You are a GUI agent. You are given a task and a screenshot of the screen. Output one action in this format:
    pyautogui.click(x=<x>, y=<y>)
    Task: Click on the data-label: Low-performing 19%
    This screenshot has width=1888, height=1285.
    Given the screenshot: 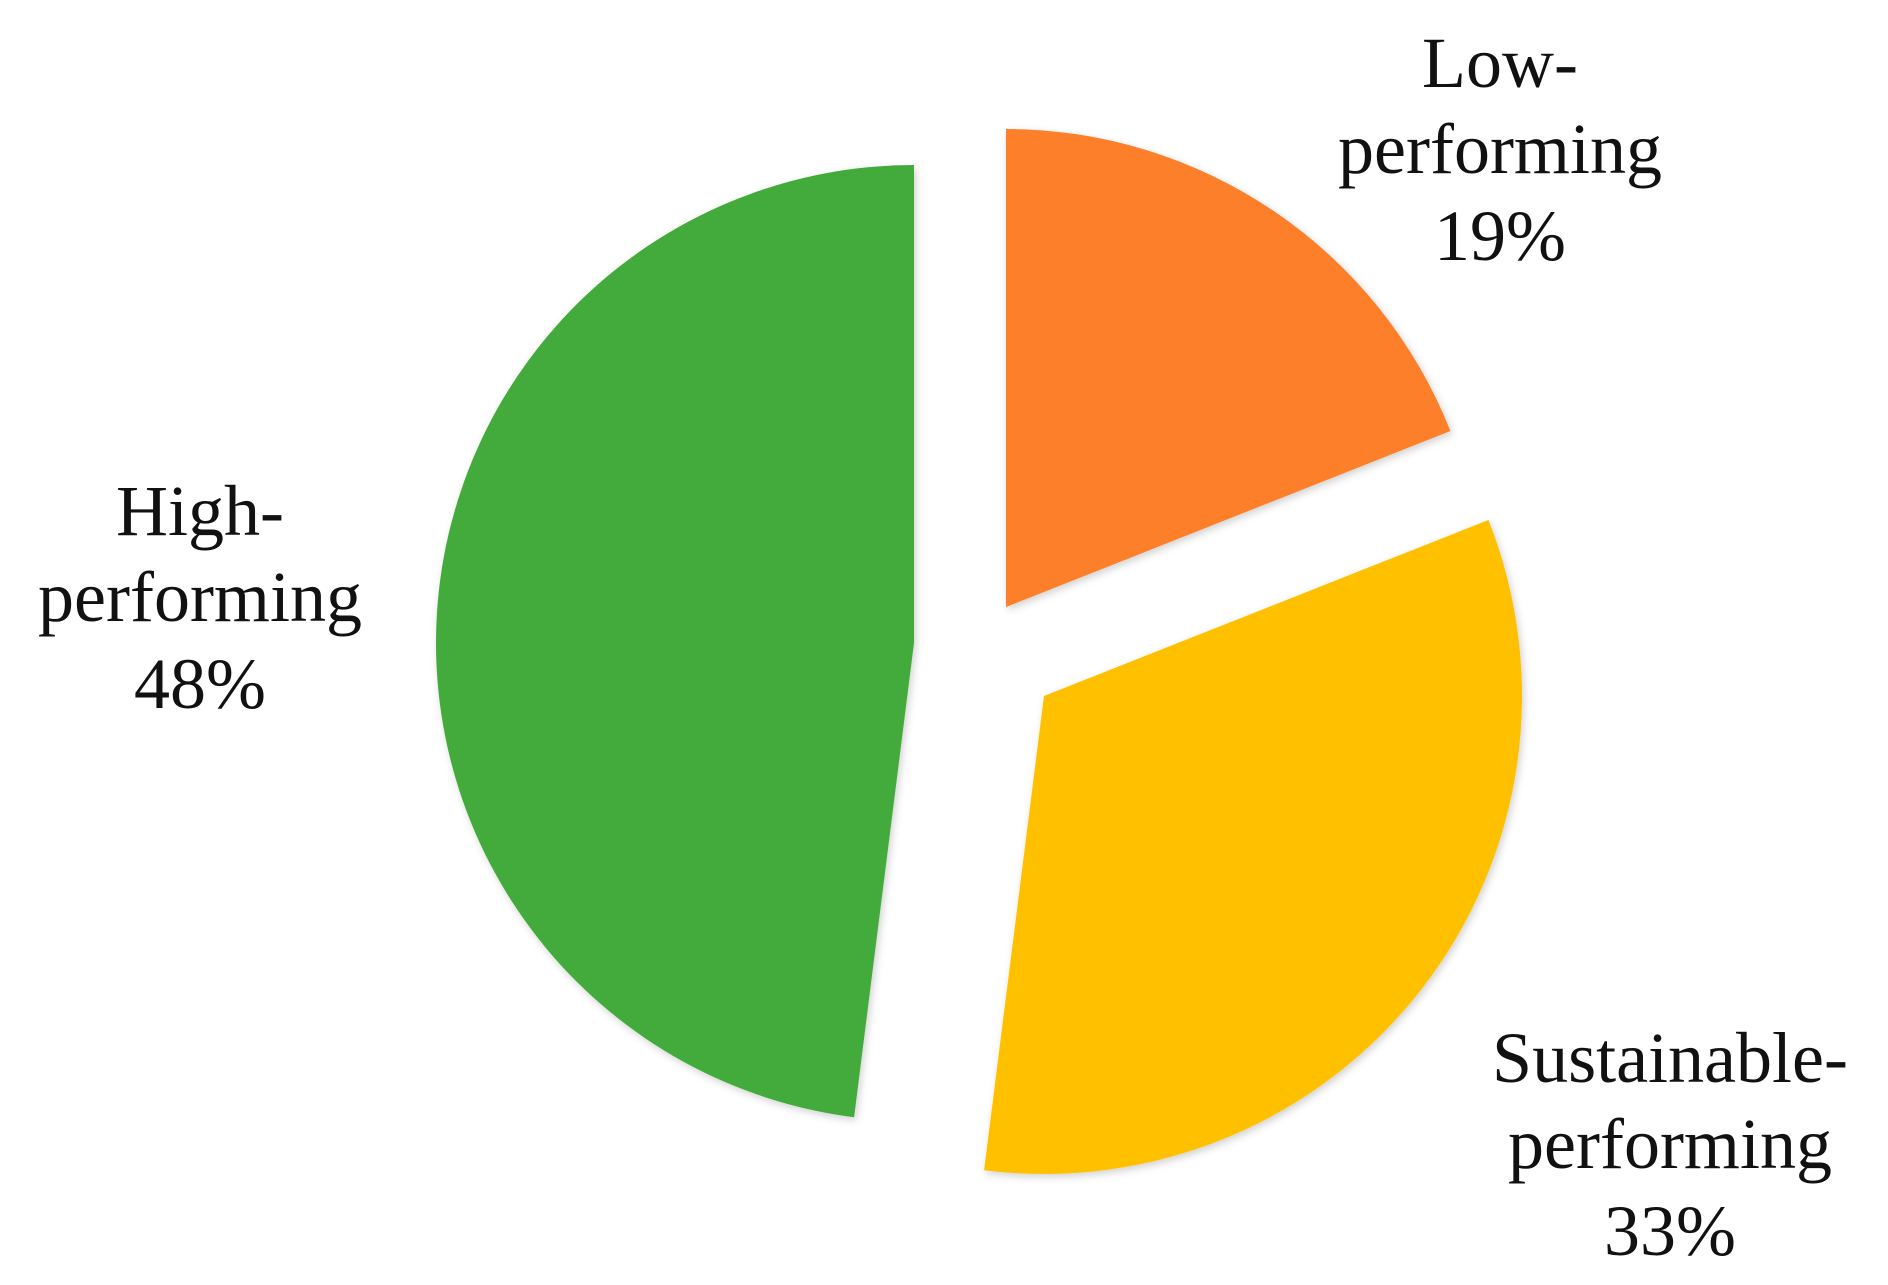 What is the action you would take?
    pyautogui.click(x=1500, y=149)
    